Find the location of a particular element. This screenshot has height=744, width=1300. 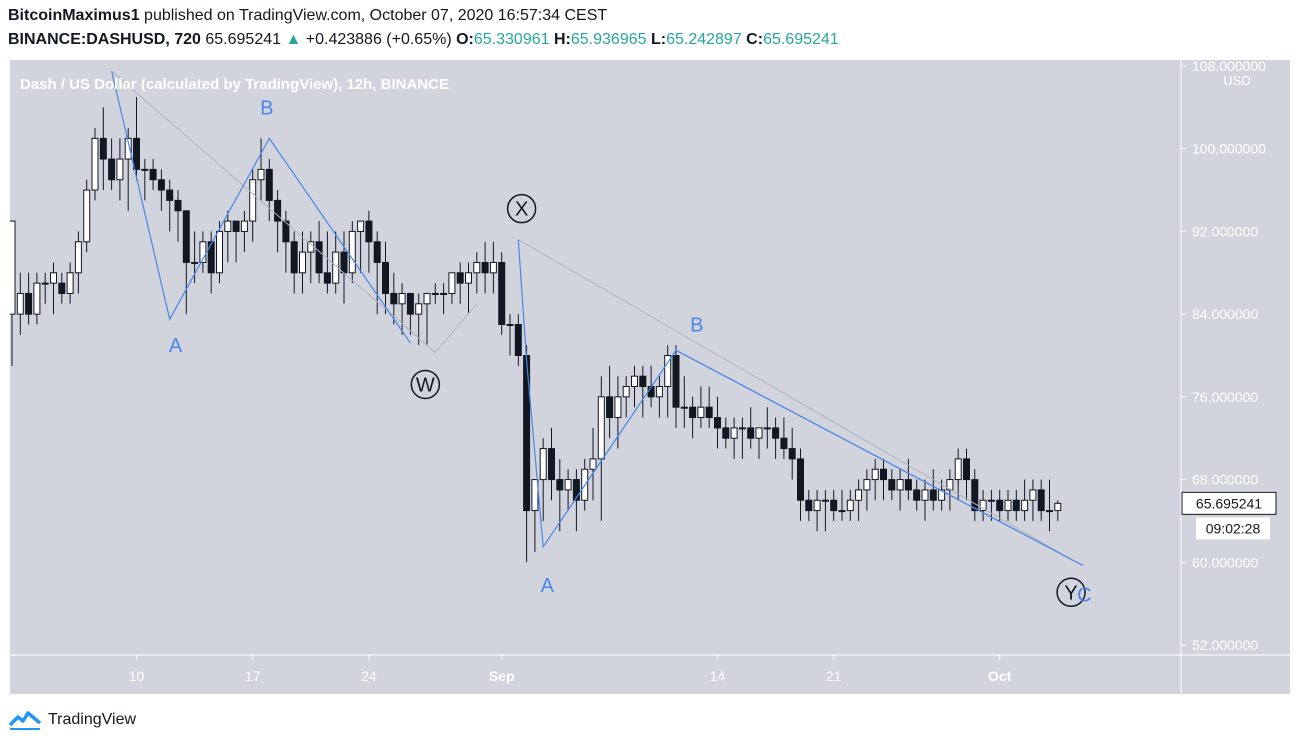

wave-label: Y is located at coordinates (1071, 592).